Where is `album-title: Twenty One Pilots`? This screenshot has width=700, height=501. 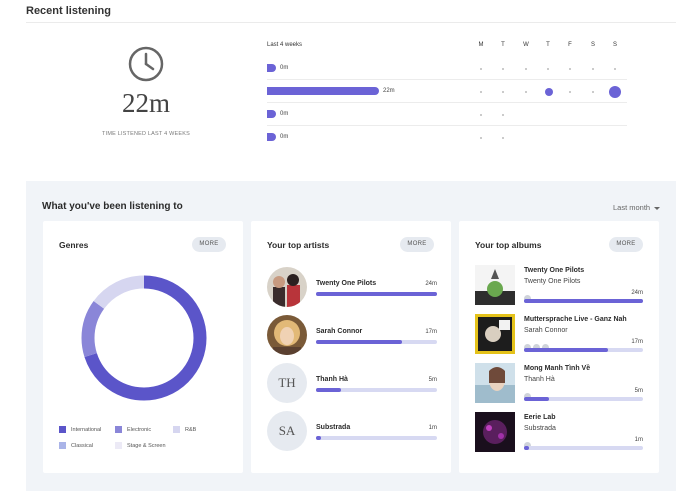
album-title: Twenty One Pilots is located at coordinates (554, 270).